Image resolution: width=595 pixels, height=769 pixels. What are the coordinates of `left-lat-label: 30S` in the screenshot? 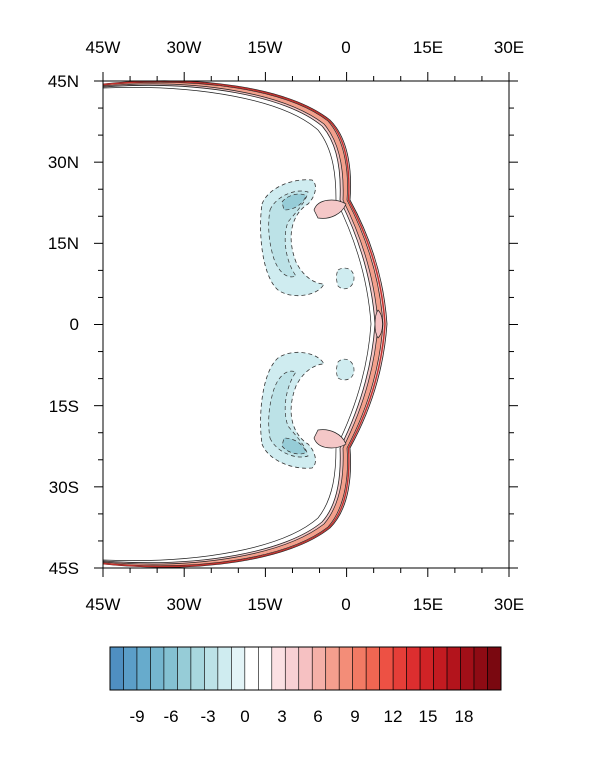 It's located at (64, 487).